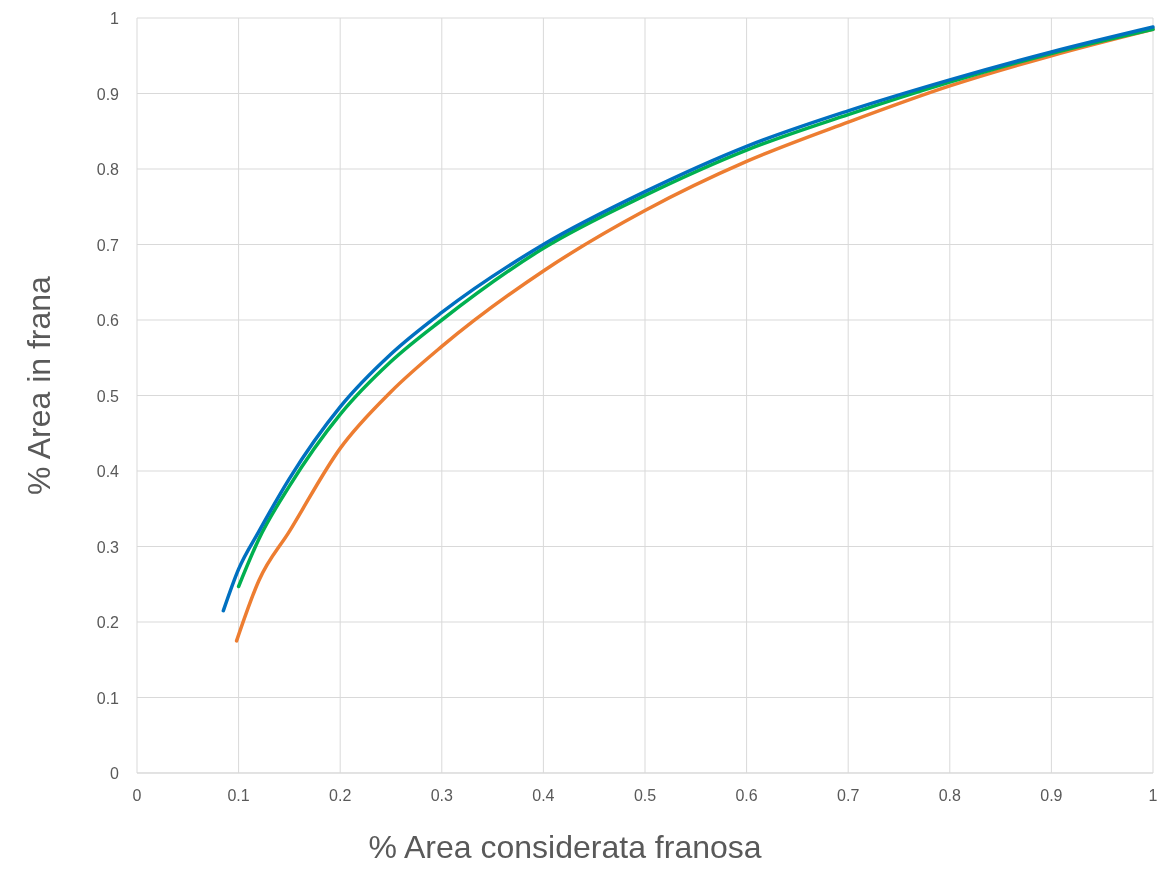  Describe the element at coordinates (39, 385) in the screenshot. I see `y-axis-title: % Area in frana` at that location.